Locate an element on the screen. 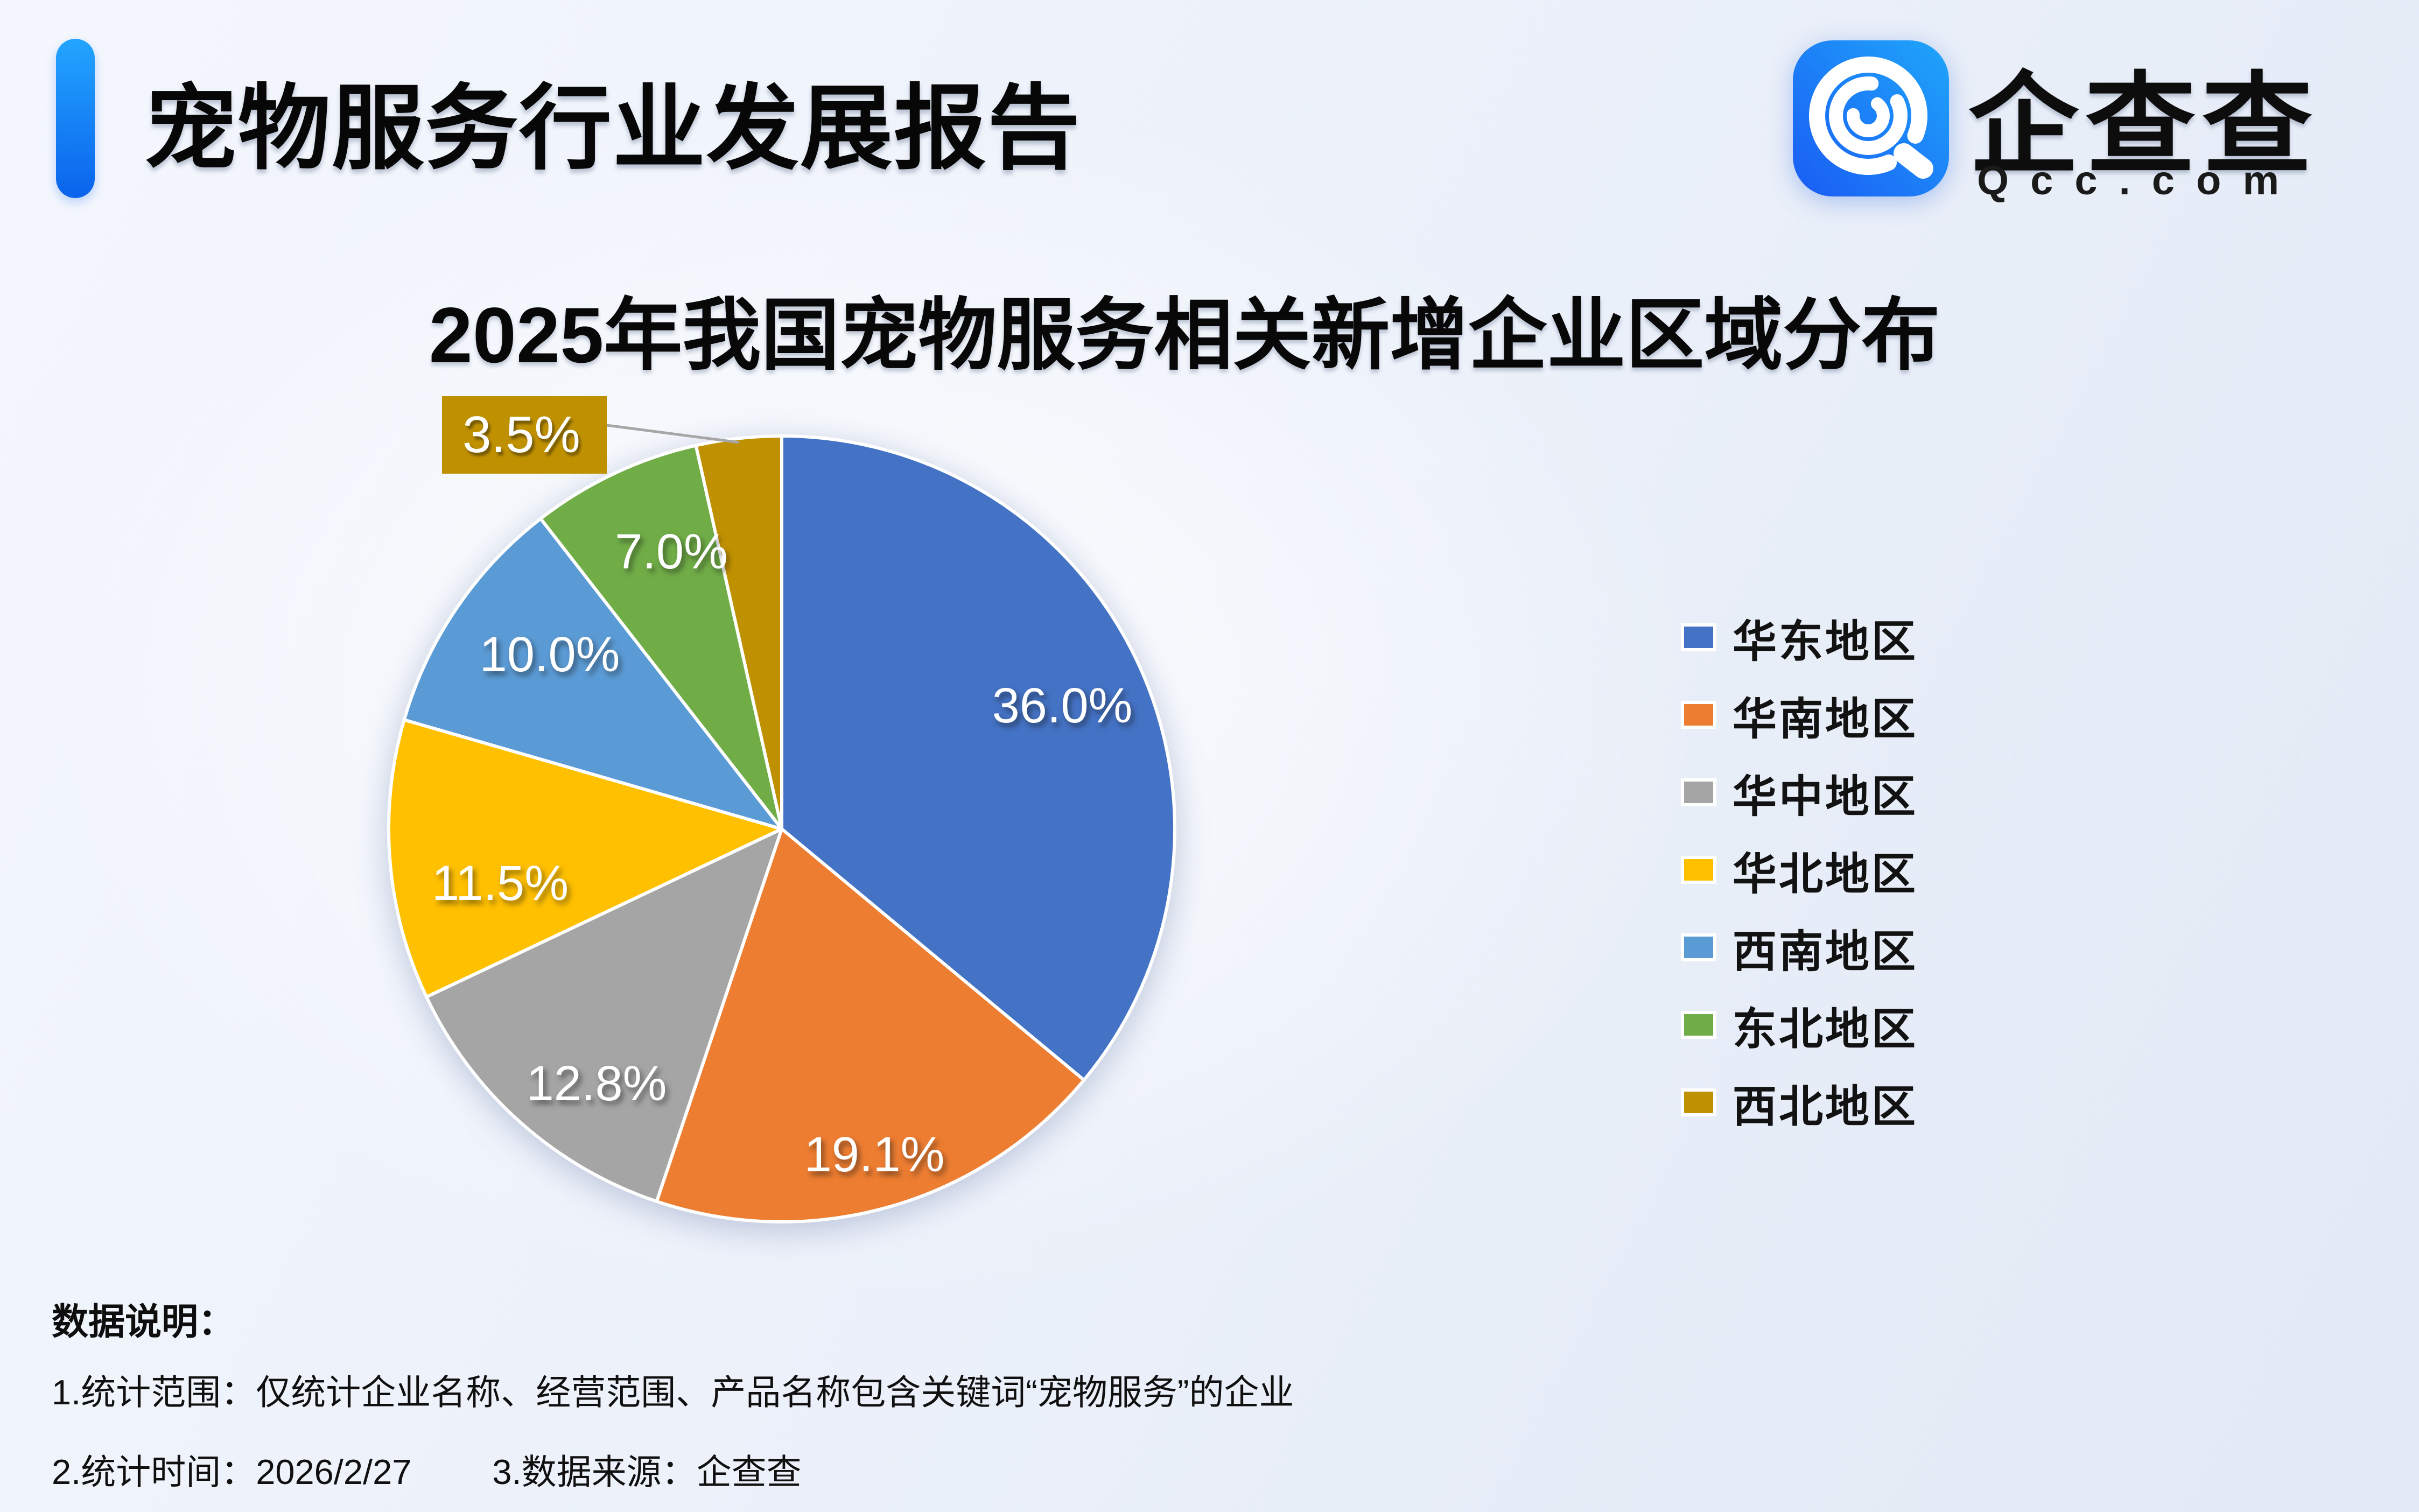 The height and width of the screenshot is (1512, 2419). report-title: 宠物服务行业发展报告 is located at coordinates (612, 128).